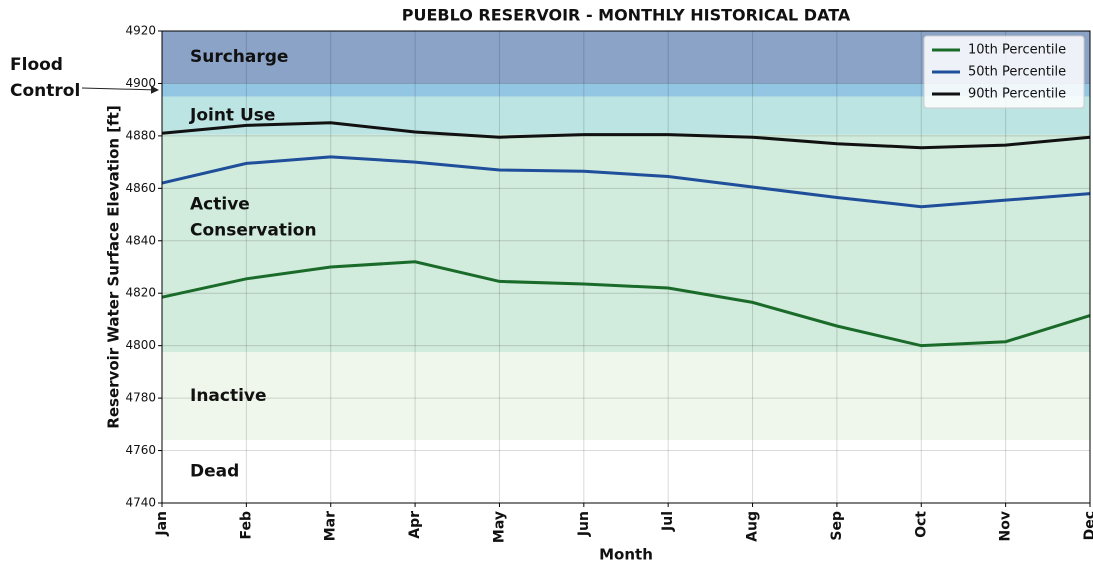 The width and height of the screenshot is (1093, 565). I want to click on legend-label: 10th Percentile, so click(1017, 50).